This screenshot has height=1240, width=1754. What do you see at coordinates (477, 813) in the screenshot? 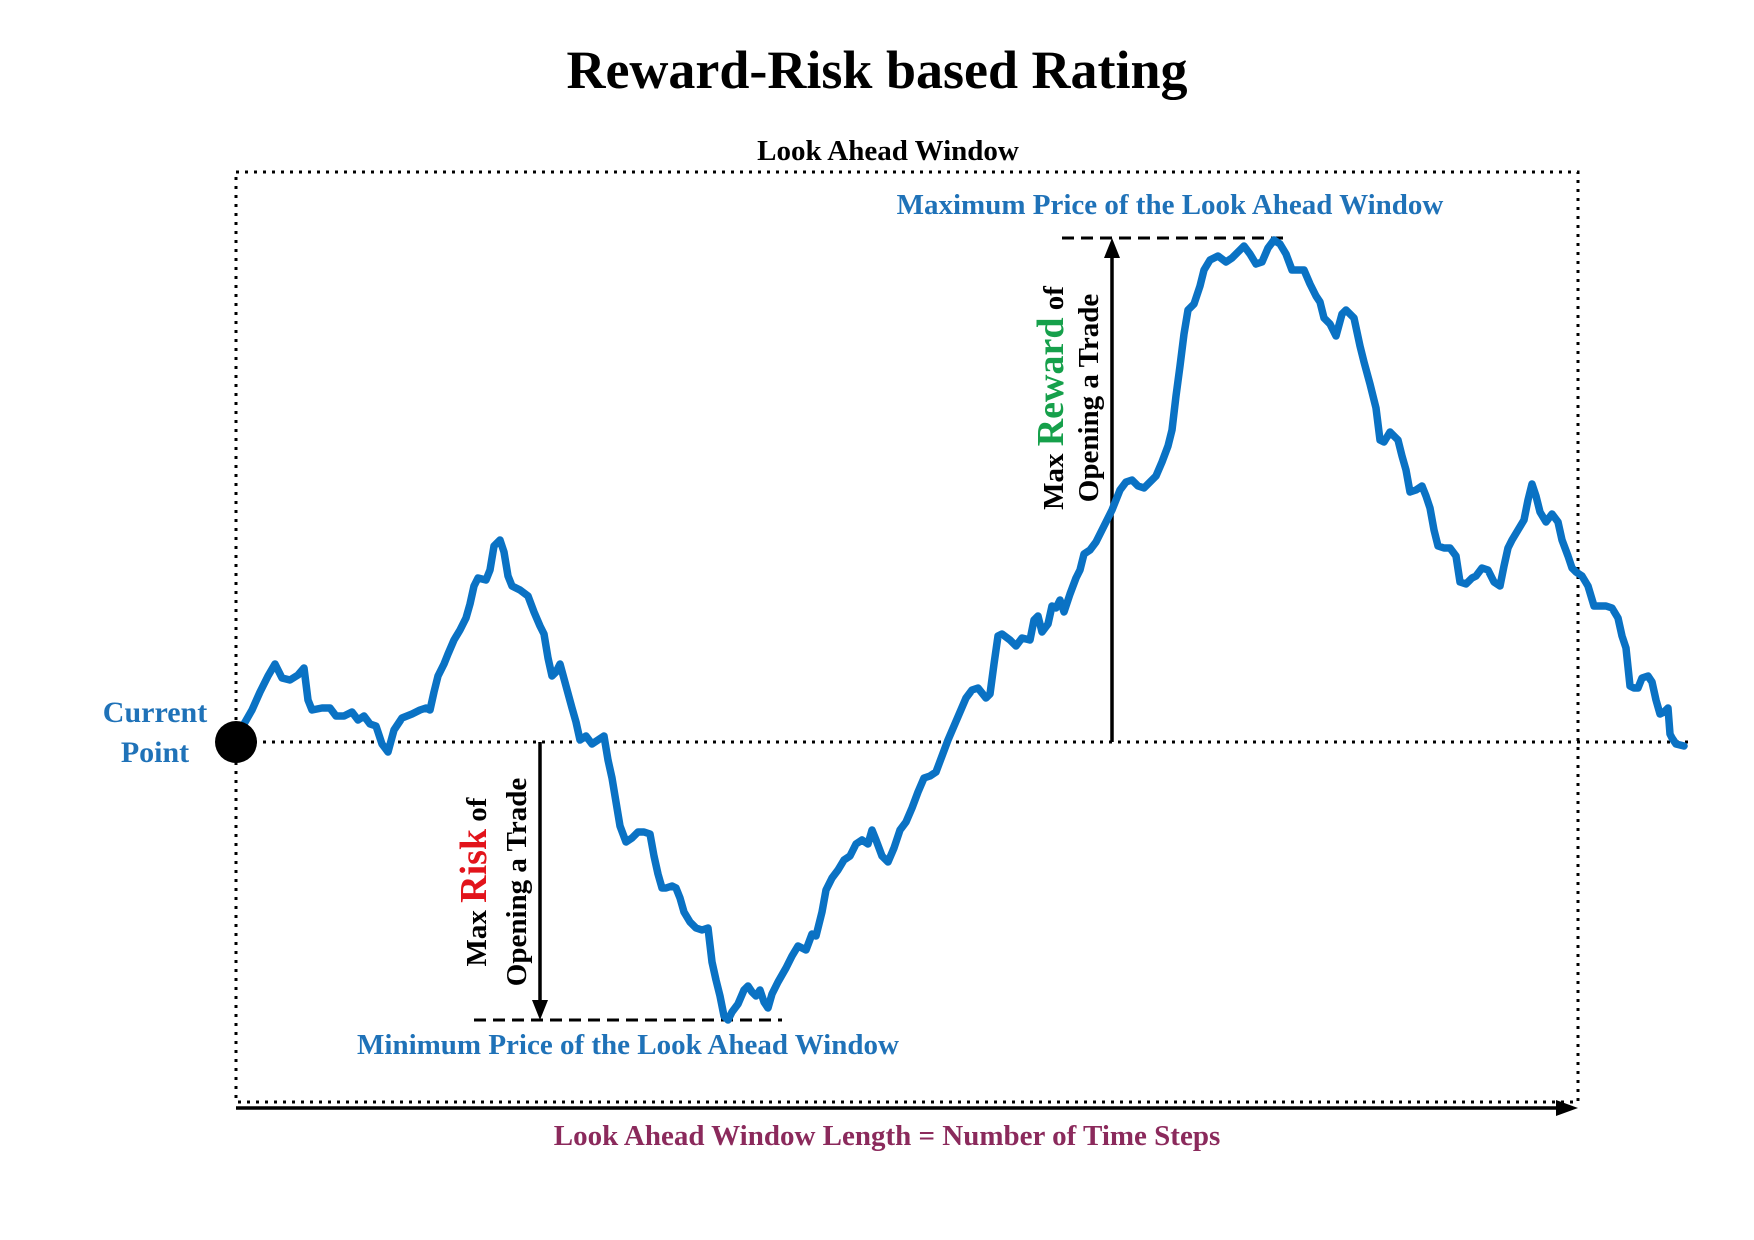
I see `risk-suffix: of` at bounding box center [477, 813].